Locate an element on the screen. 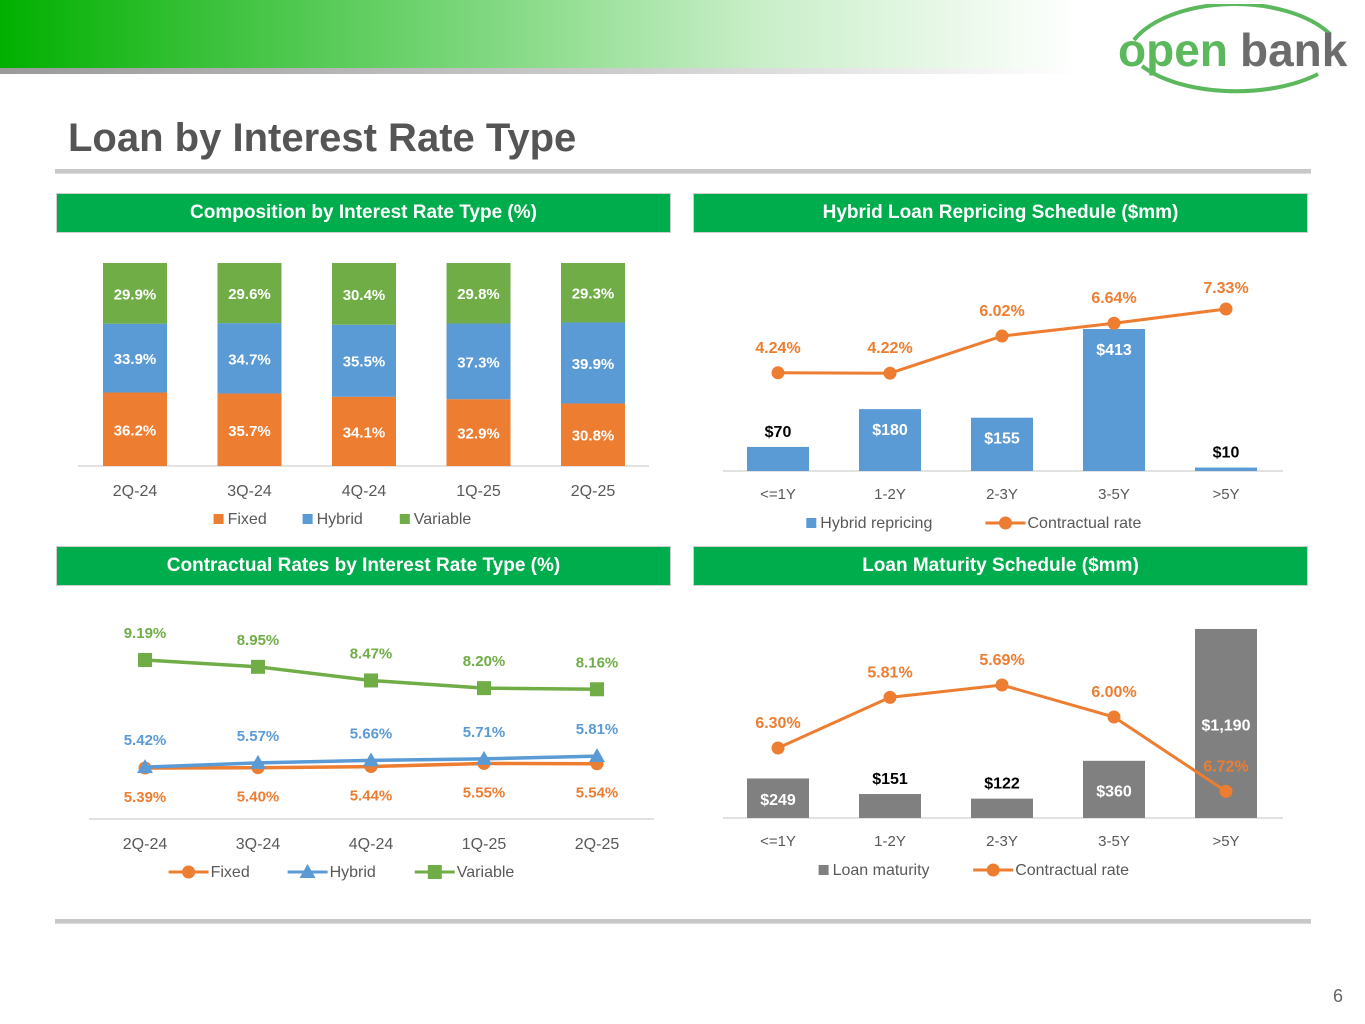  page-title: Loan by Interest Rate Type is located at coordinates (322, 138).